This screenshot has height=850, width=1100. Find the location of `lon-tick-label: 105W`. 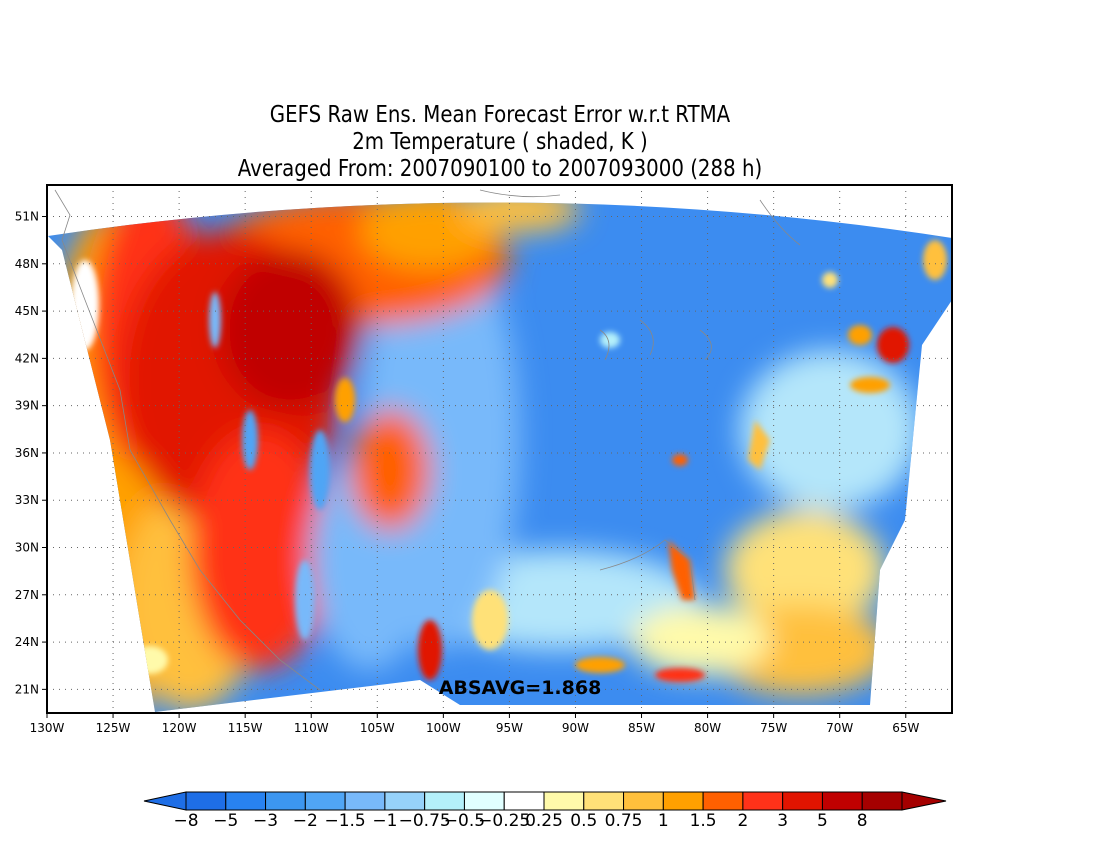

lon-tick-label: 105W is located at coordinates (377, 728).